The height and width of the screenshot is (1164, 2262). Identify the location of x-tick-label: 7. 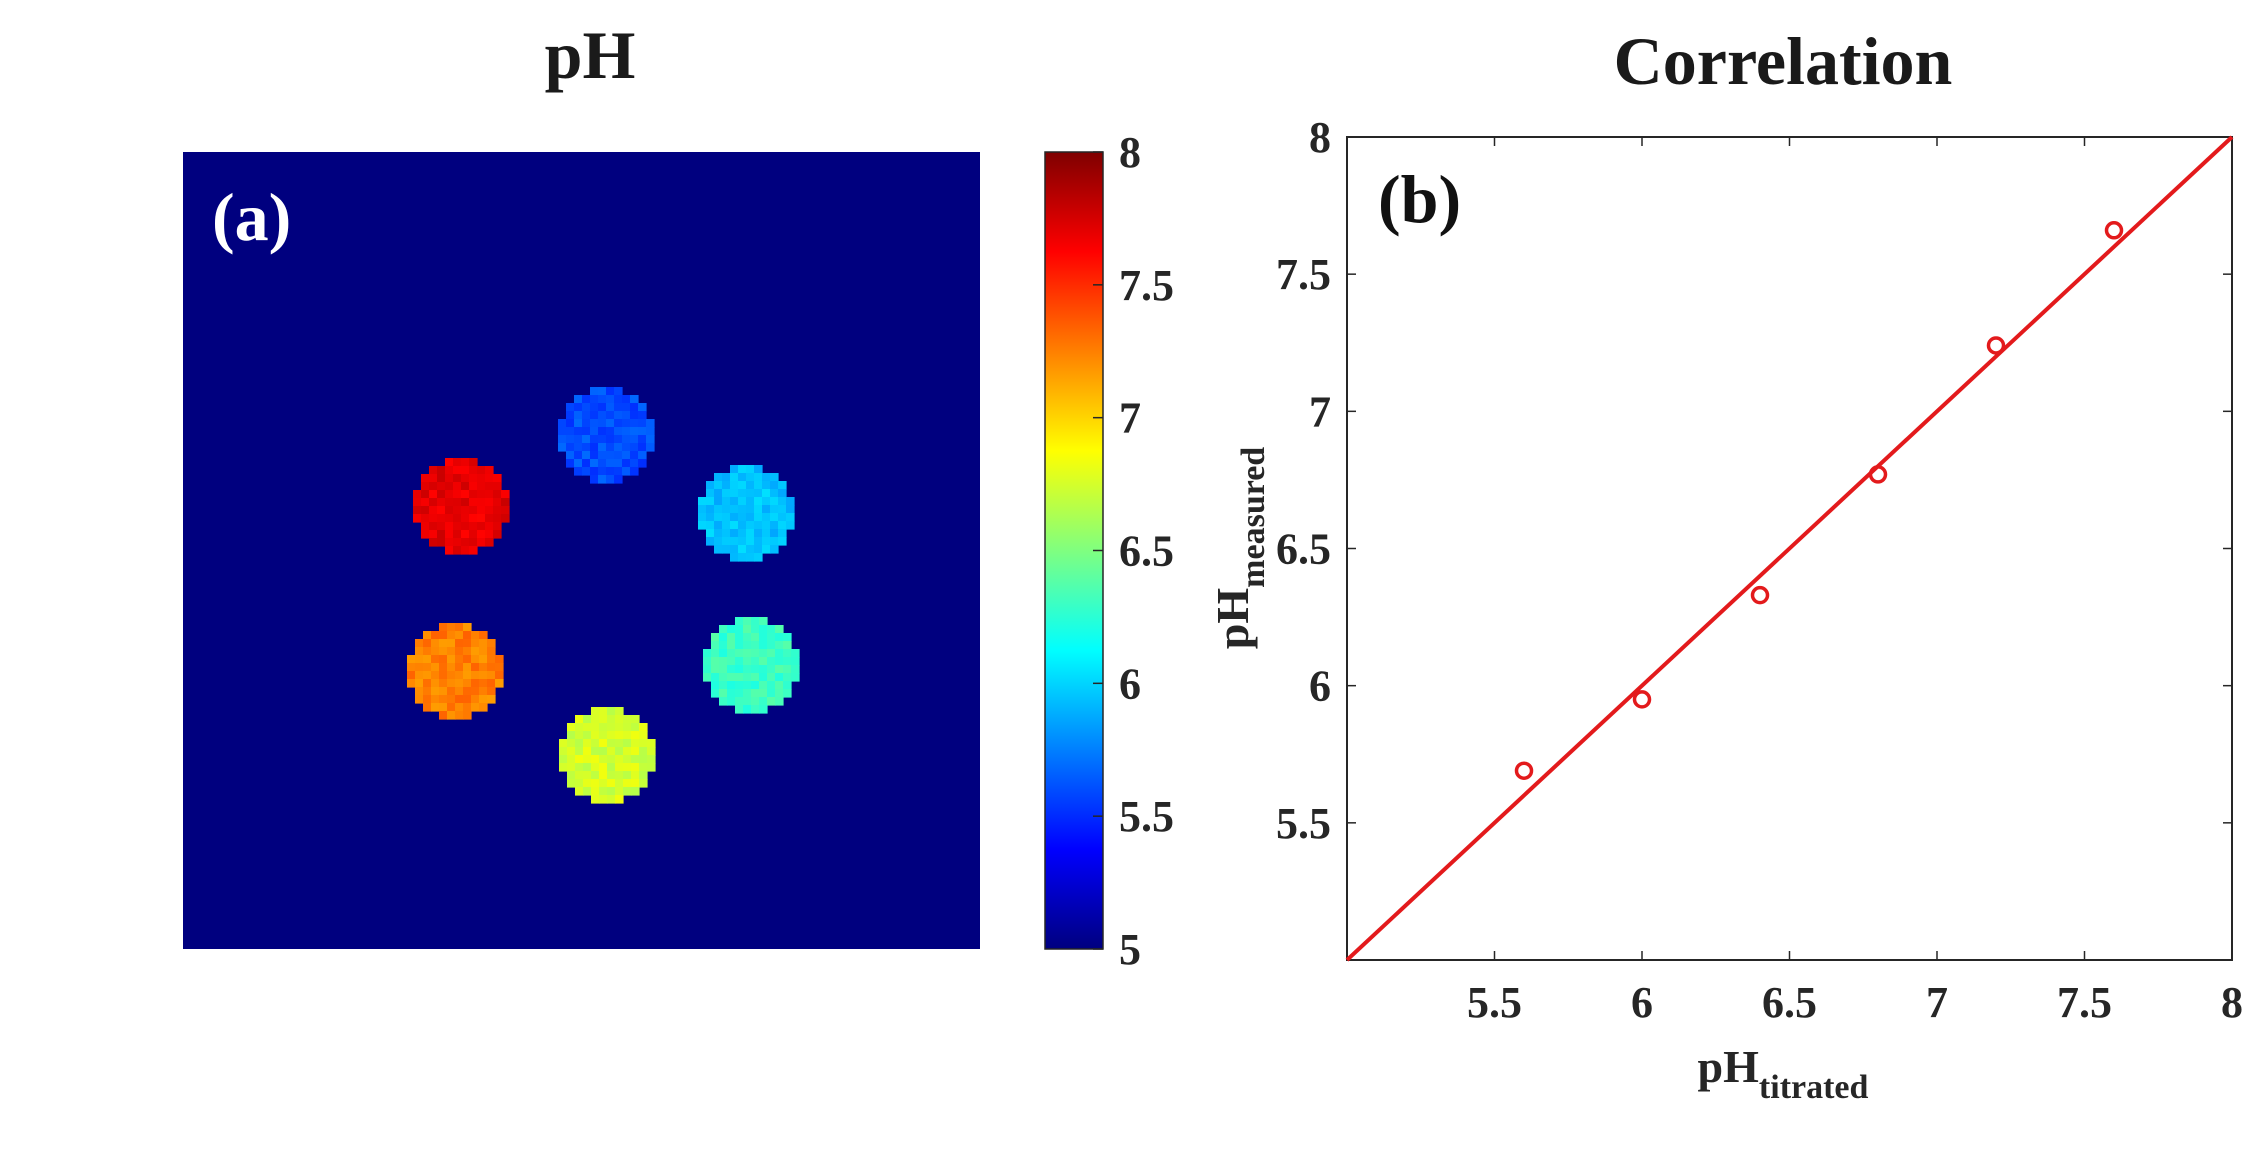
(1937, 1002).